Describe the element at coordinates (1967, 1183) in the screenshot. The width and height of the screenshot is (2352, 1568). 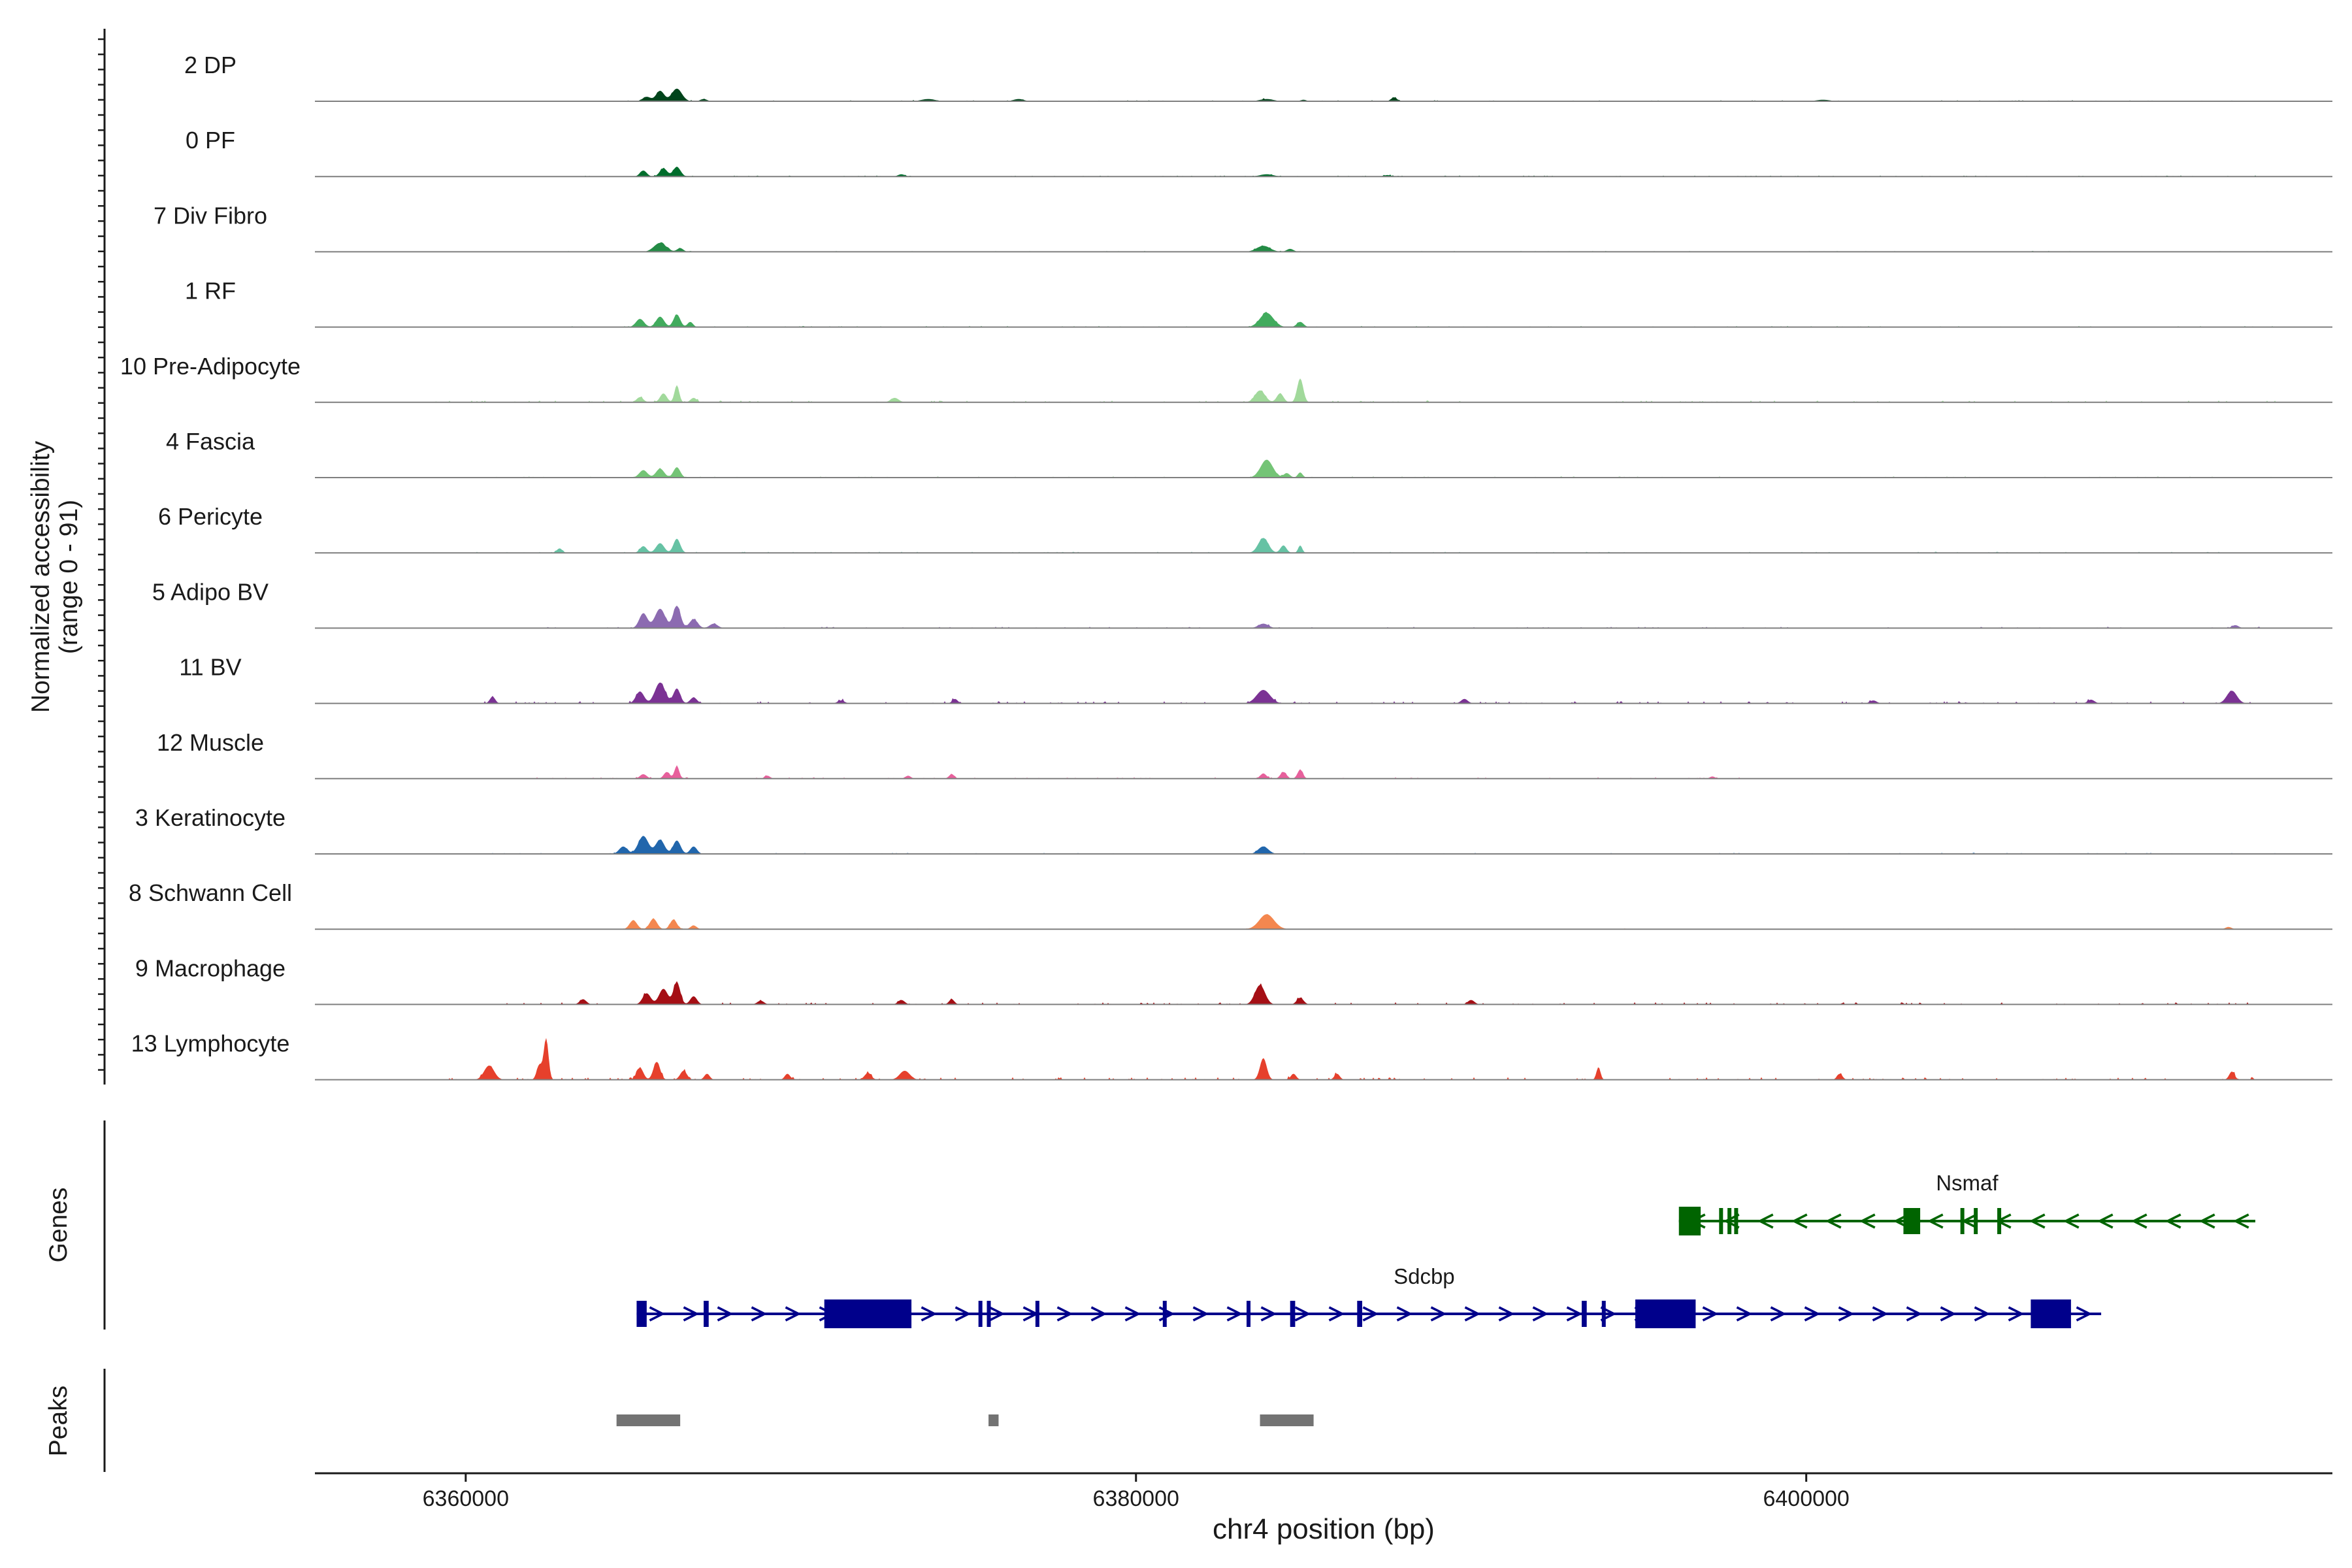
I see `gene-label: Nsmaf` at that location.